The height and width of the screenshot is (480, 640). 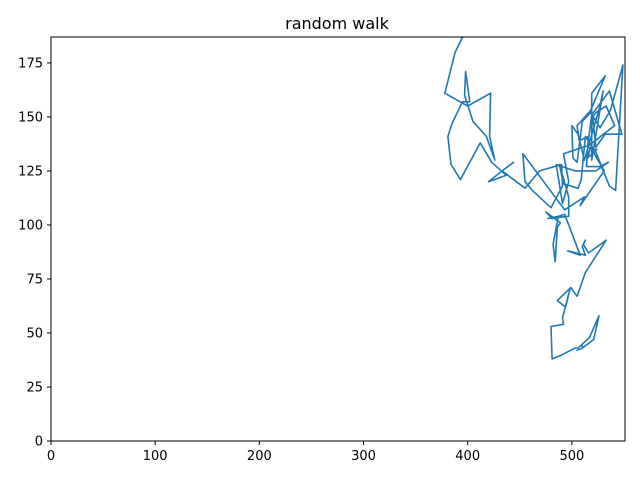 What do you see at coordinates (34, 387) in the screenshot?
I see `y-tick-label: 25` at bounding box center [34, 387].